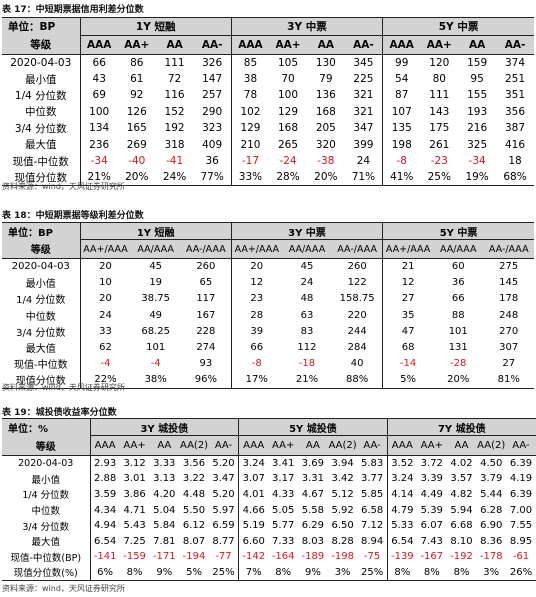 The width and height of the screenshot is (536, 597). What do you see at coordinates (491, 464) in the screenshot?
I see `table-cell: 4.50` at bounding box center [491, 464].